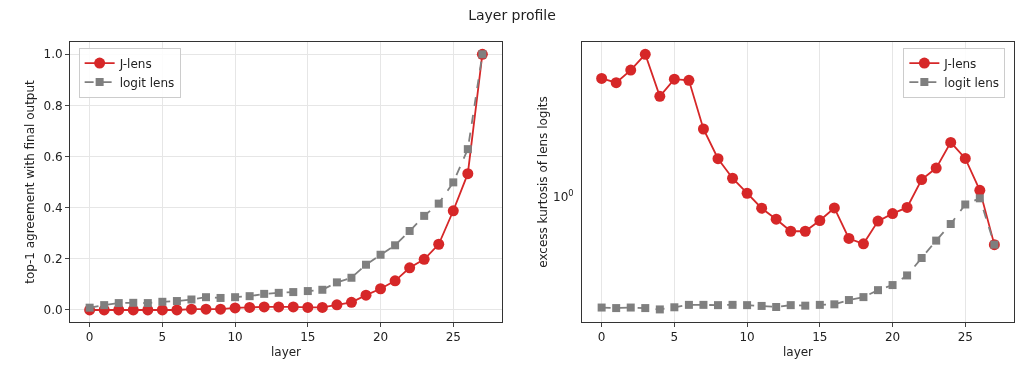 This screenshot has height=372, width=1024. Describe the element at coordinates (53, 310) in the screenshot. I see `y-tick-label: 0.0` at that location.